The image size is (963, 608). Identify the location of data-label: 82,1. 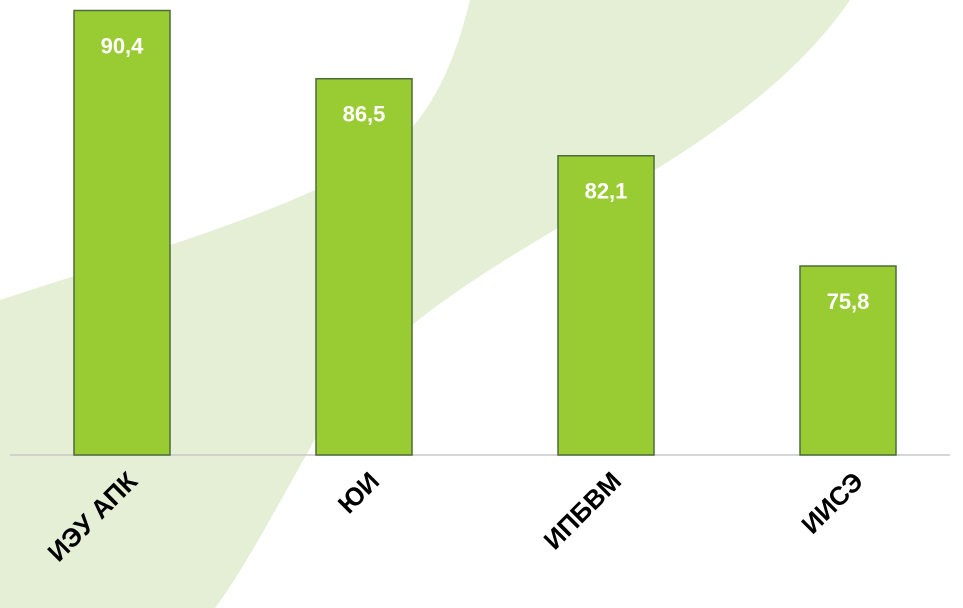
(606, 191).